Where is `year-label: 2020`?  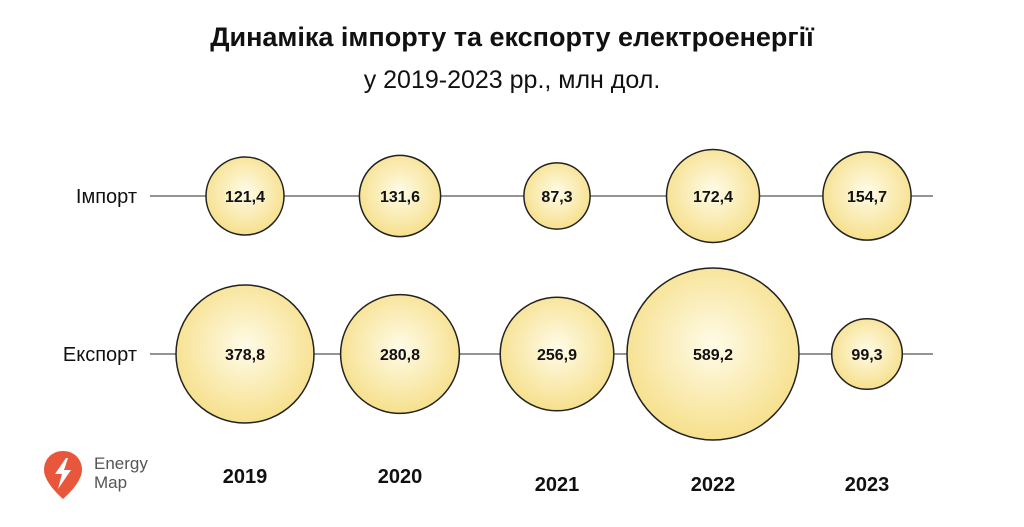 year-label: 2020 is located at coordinates (400, 477).